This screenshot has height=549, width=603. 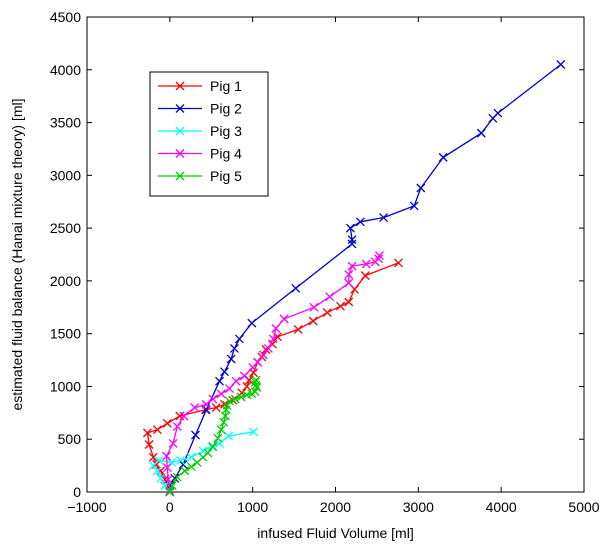 What do you see at coordinates (226, 131) in the screenshot?
I see `legend-label: Pig 3` at bounding box center [226, 131].